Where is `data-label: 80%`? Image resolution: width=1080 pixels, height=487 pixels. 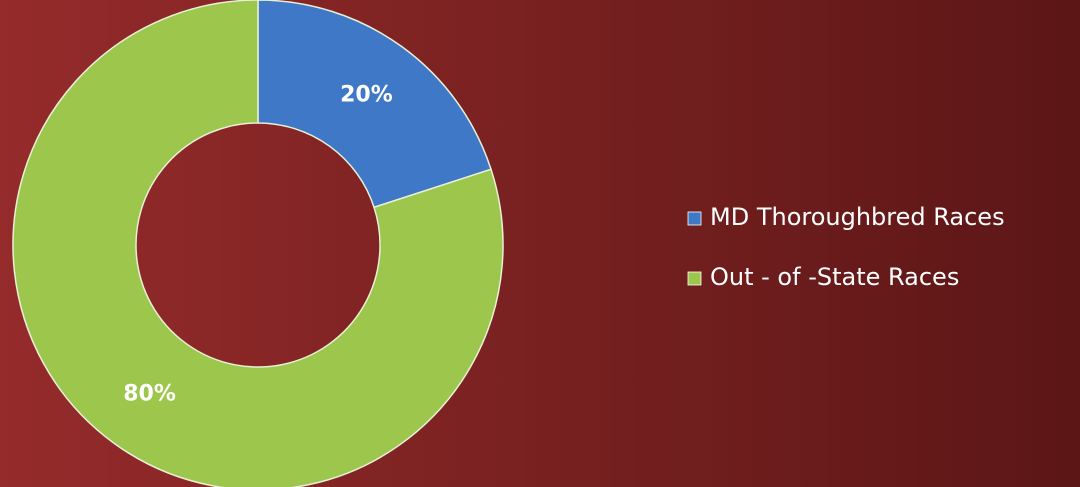 data-label: 80% is located at coordinates (149, 393).